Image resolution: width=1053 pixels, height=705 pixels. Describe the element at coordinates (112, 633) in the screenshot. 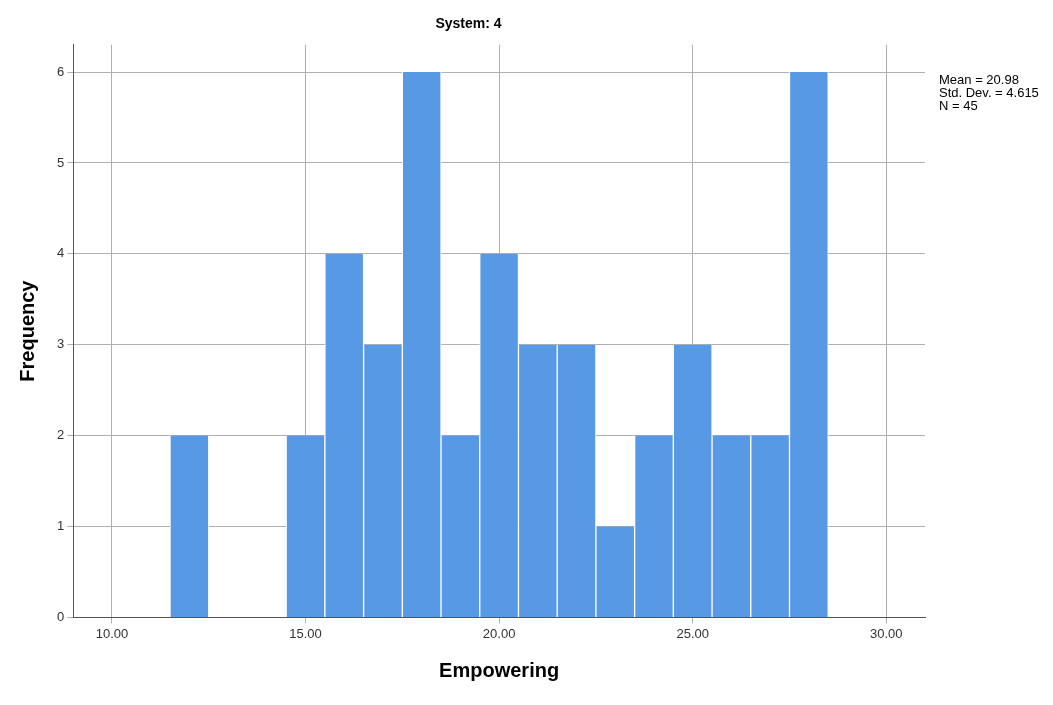

I see `x-tick-label: 10.00` at that location.